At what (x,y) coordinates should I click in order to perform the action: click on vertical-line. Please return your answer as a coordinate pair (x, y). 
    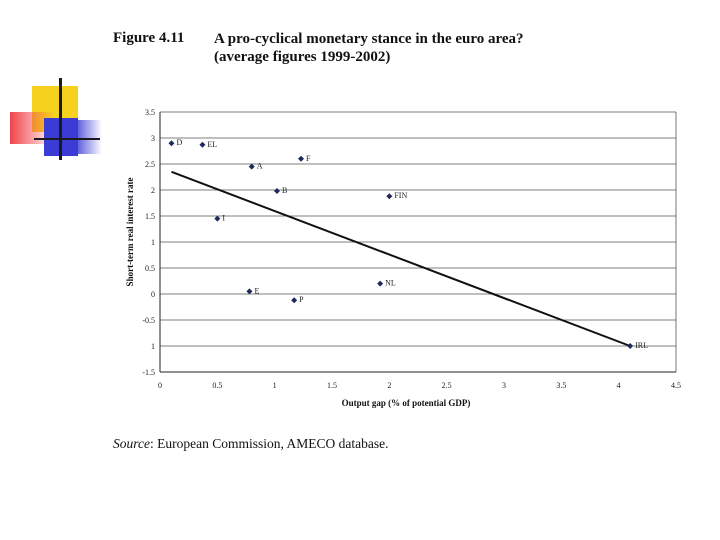
    Looking at the image, I should click on (60, 119).